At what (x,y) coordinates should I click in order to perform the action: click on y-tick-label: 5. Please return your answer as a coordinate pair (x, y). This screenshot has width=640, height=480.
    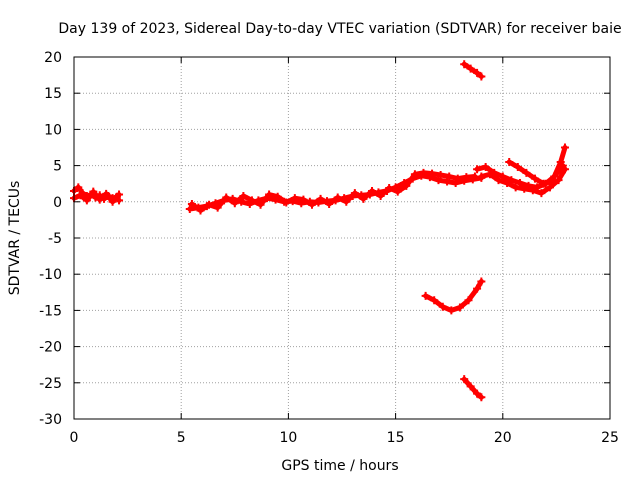
    Looking at the image, I should click on (57, 167).